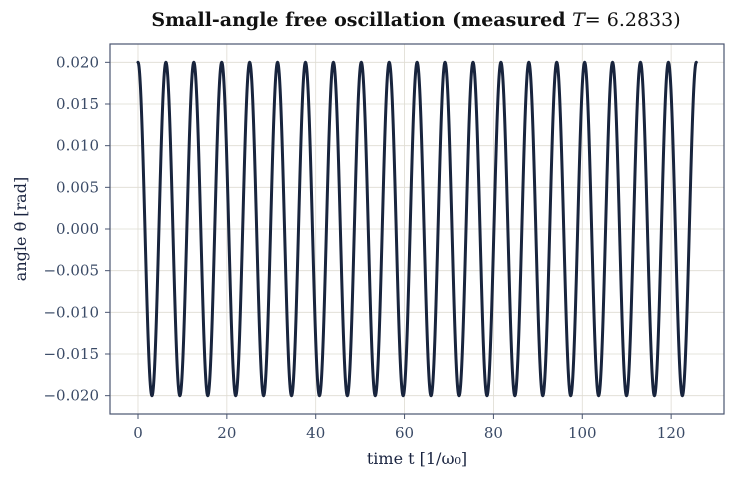  I want to click on y-tick-label: 0.005, so click(77, 187).